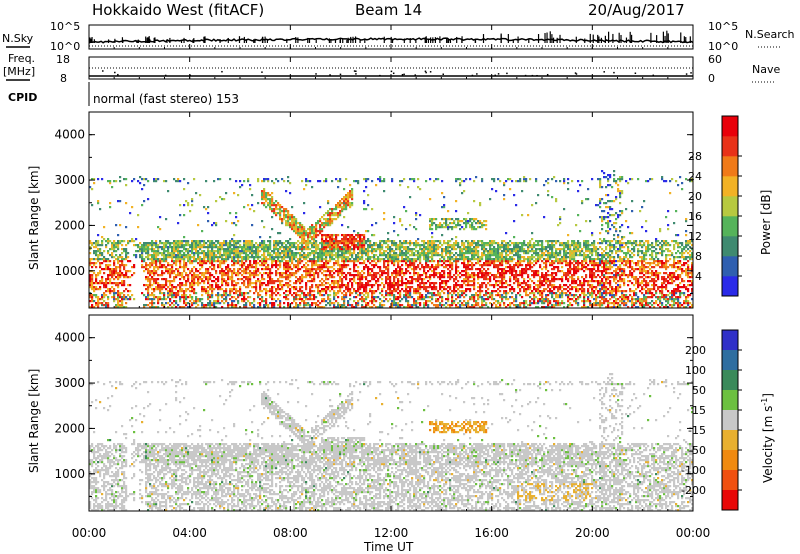 This screenshot has height=554, width=800. Describe the element at coordinates (695, 176) in the screenshot. I see `power-colorbar-tick: 24` at that location.